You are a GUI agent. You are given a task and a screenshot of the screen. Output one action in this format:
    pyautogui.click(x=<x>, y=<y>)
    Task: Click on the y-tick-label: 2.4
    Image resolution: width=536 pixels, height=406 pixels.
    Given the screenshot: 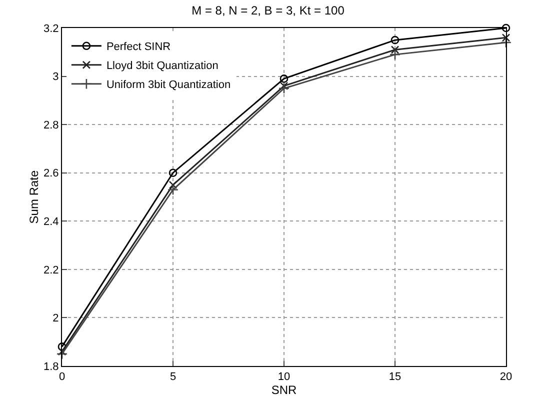 What is the action you would take?
    pyautogui.click(x=51, y=222)
    